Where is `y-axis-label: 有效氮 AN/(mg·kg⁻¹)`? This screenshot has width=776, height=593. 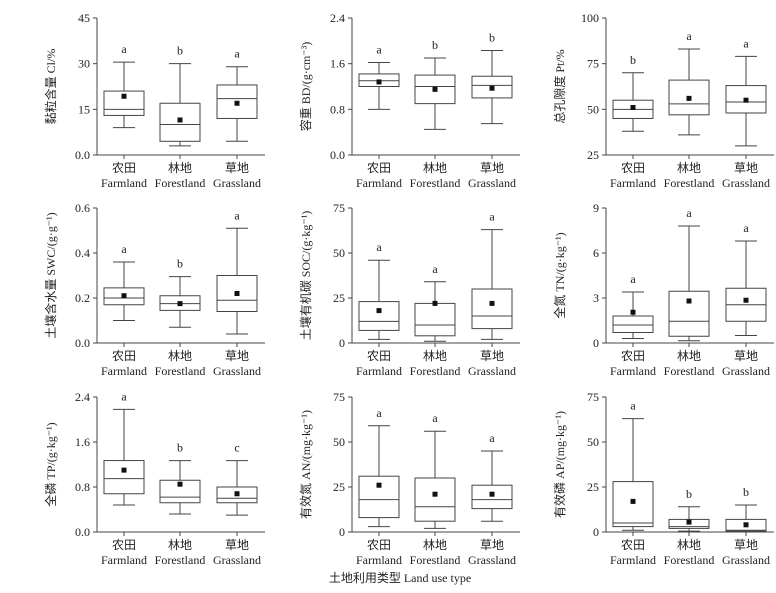 y-axis-label: 有效氮 AN/(mg·kg⁻¹) is located at coordinates (305, 464).